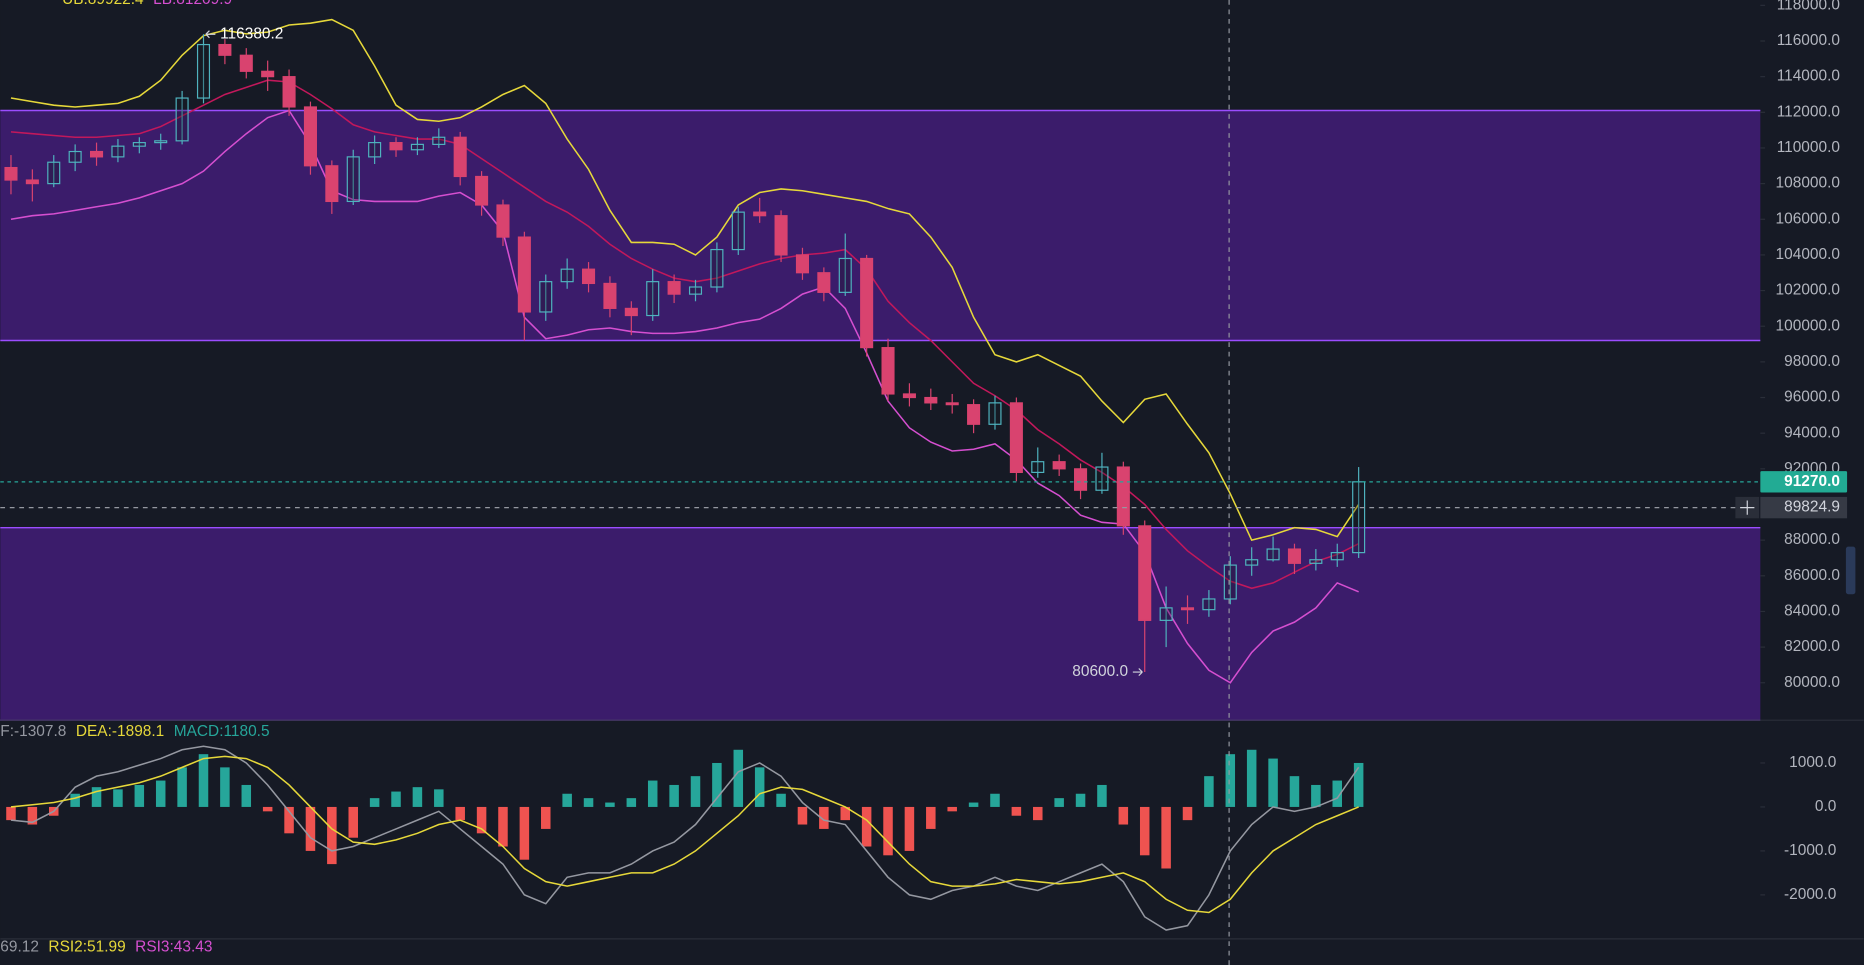 This screenshot has height=965, width=1864. Describe the element at coordinates (1812, 432) in the screenshot. I see `y-tick-label: 94000.0` at that location.